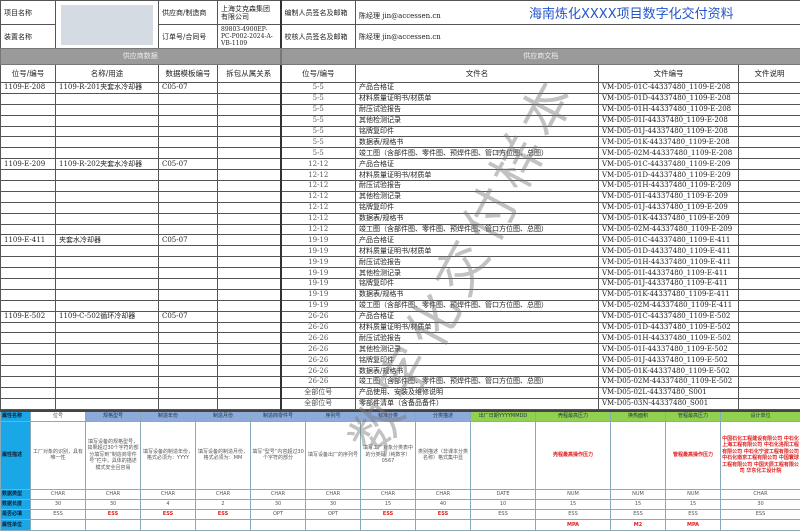 Image resolution: width=800 pixels, height=531 pixels. I want to click on file-number-cell: VM-D05-01H-44337480_1109-E-411, so click(668, 262).